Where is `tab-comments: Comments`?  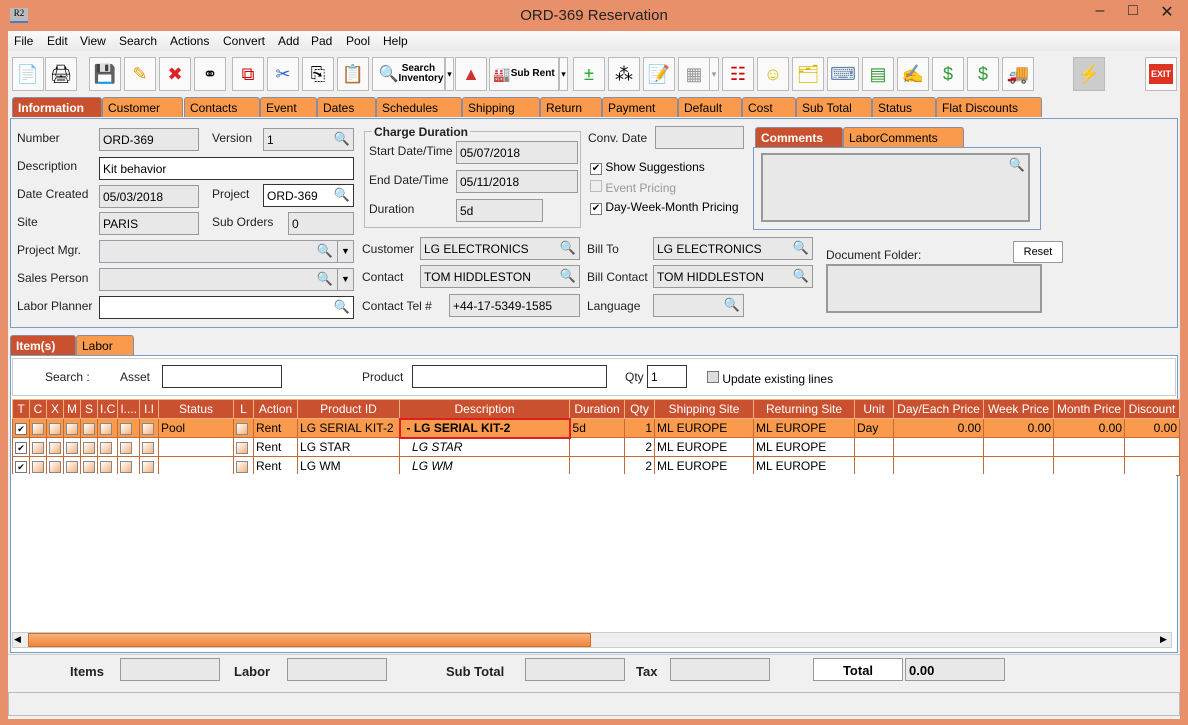
tab-comments: Comments is located at coordinates (799, 137).